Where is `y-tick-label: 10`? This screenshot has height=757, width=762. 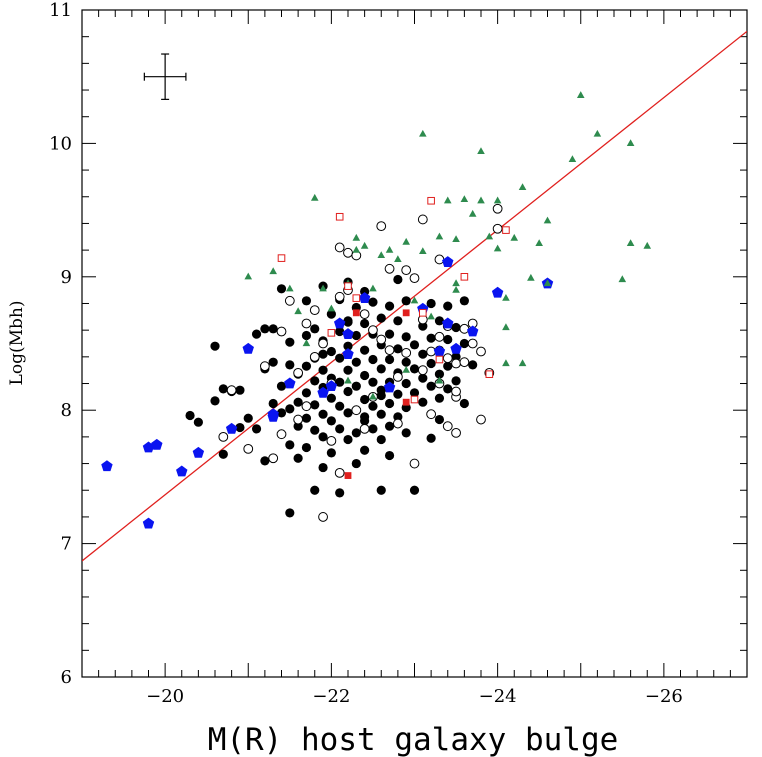
y-tick-label: 10 is located at coordinates (60, 143).